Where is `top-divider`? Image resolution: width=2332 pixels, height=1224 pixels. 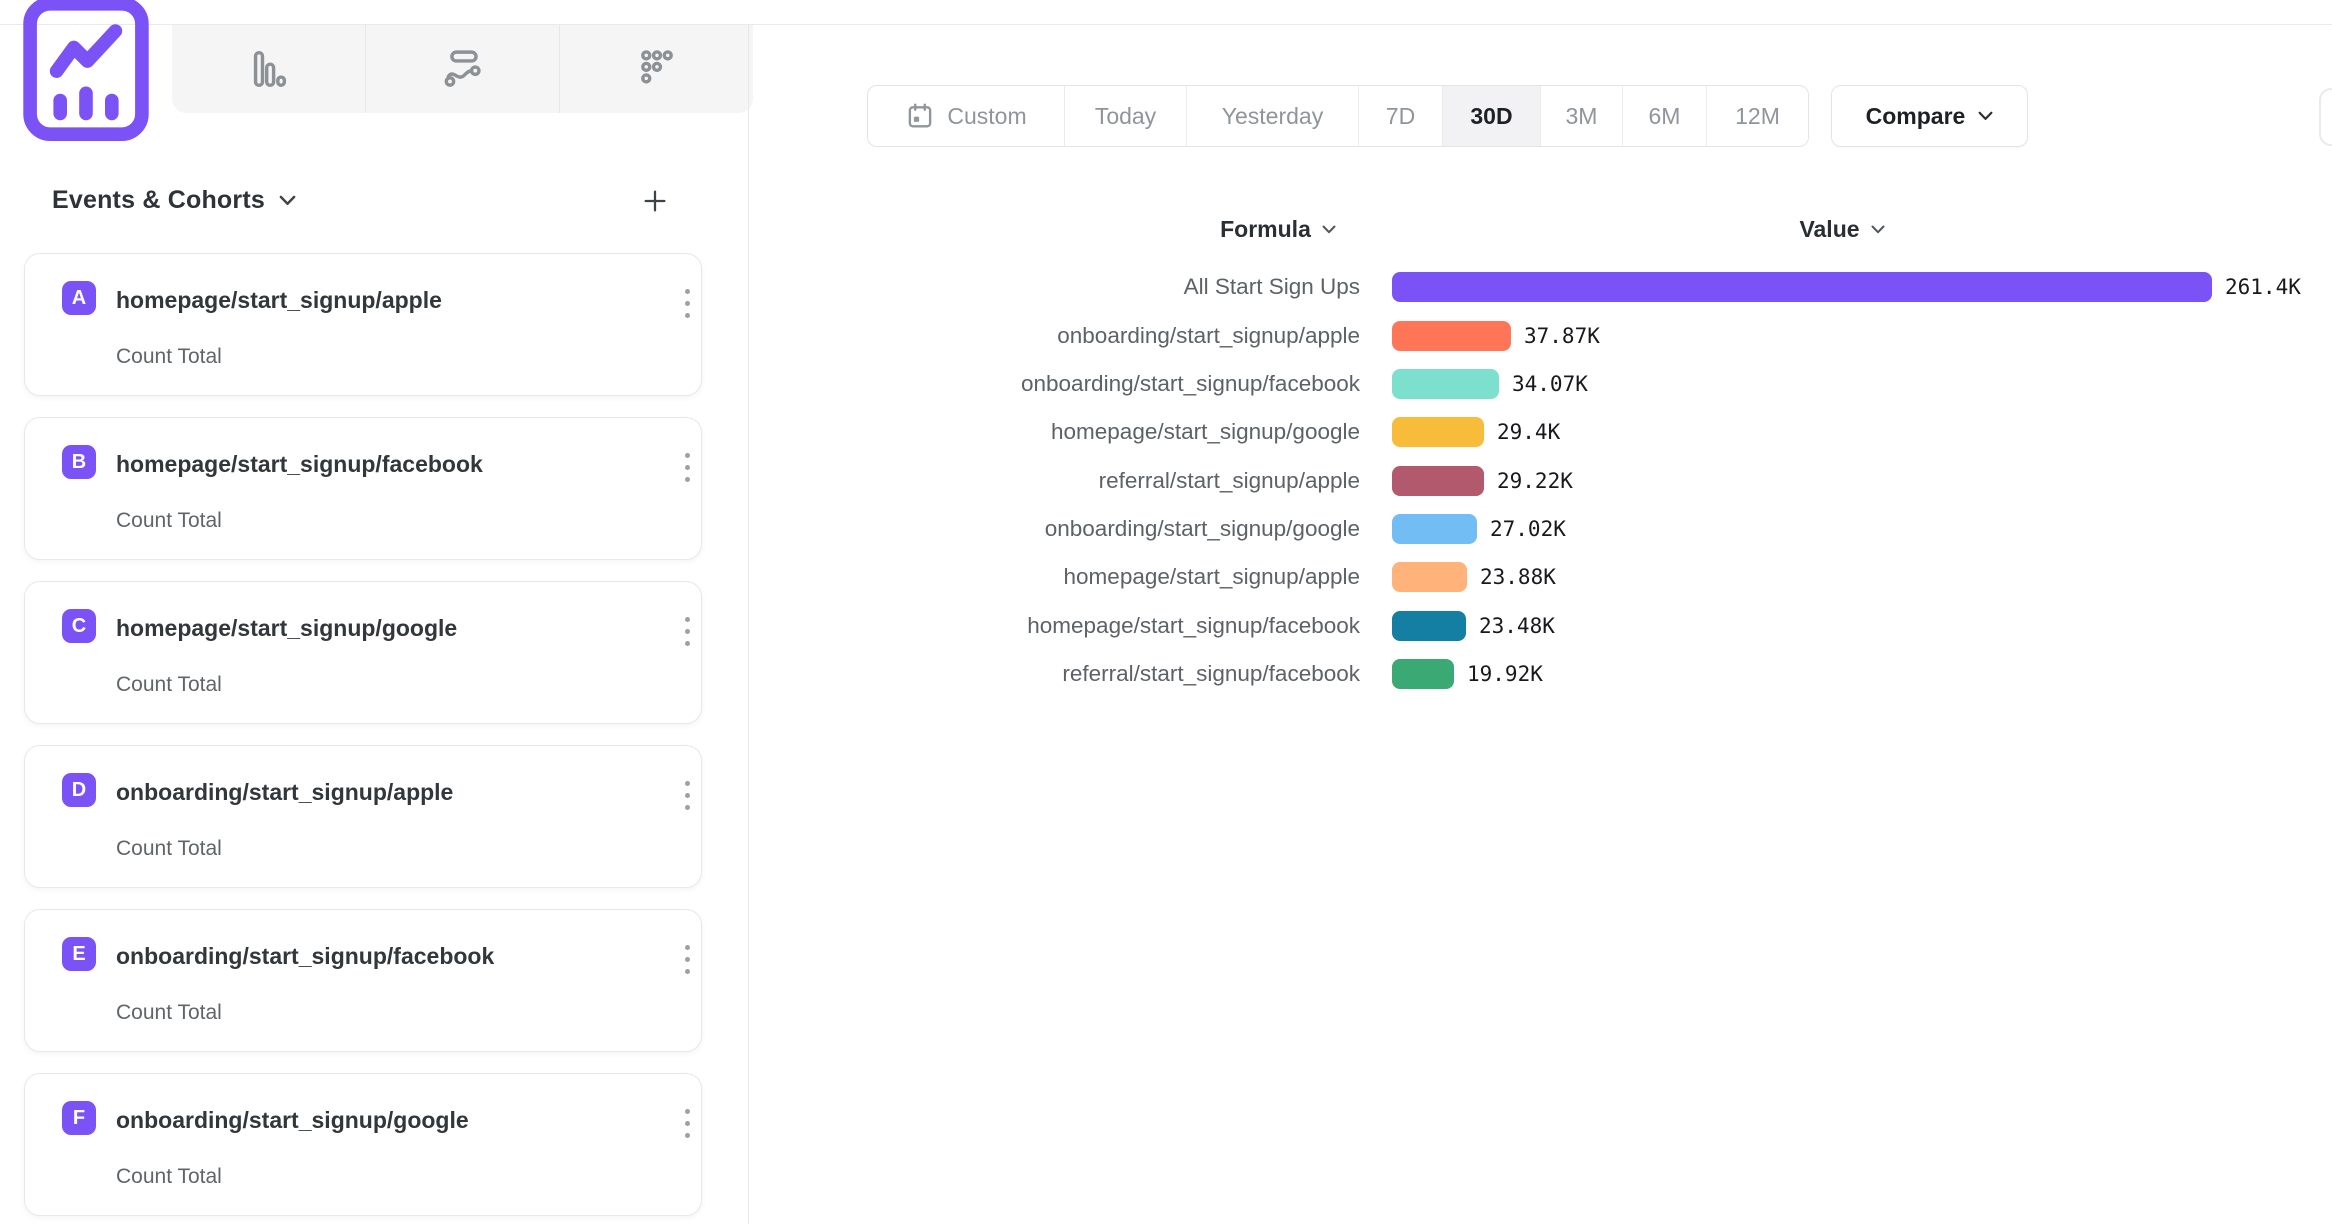 top-divider is located at coordinates (1166, 24).